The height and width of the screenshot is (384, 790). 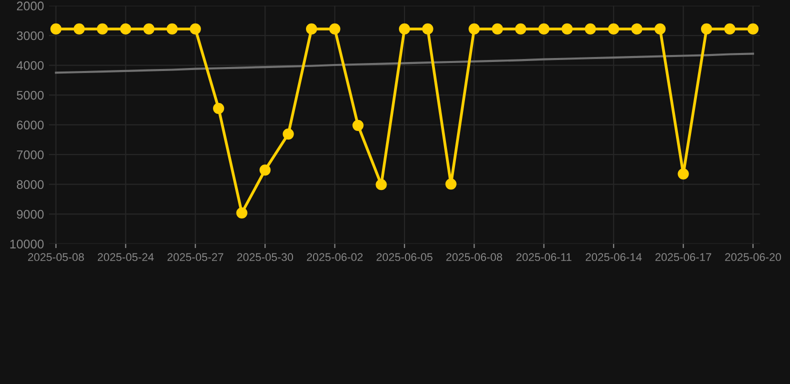 What do you see at coordinates (27, 244) in the screenshot?
I see `y-tick-label: 10000` at bounding box center [27, 244].